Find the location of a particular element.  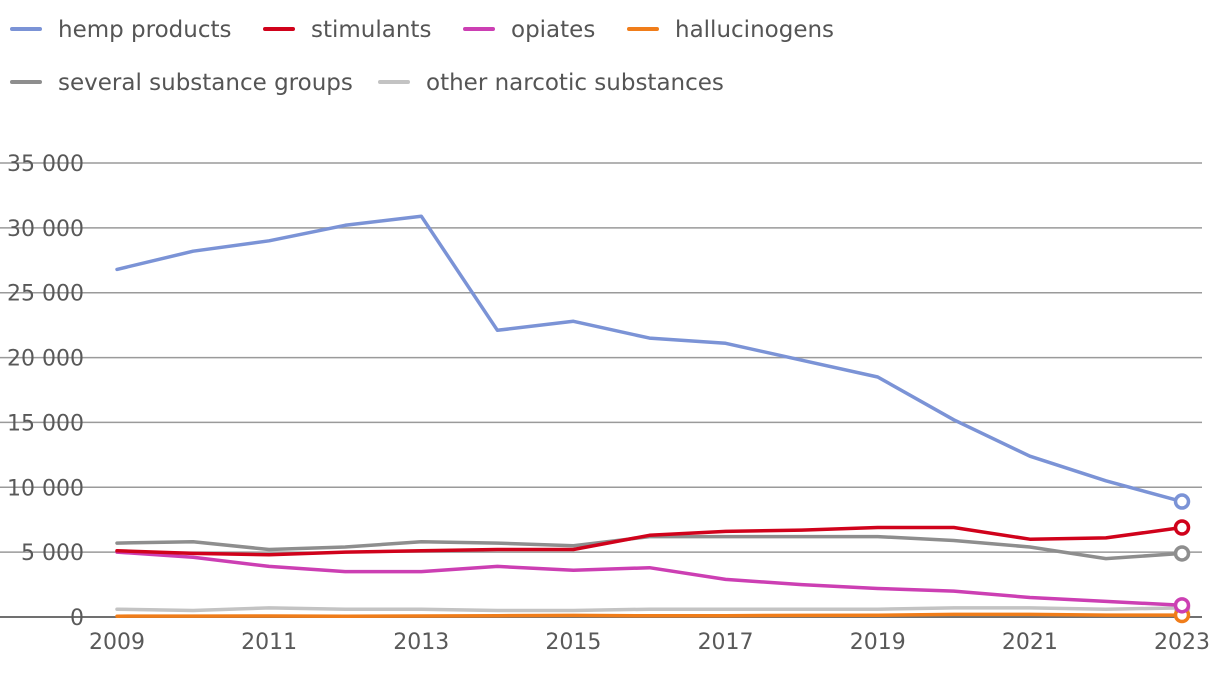

series-line-other-narcotic-substances is located at coordinates (649, 609).